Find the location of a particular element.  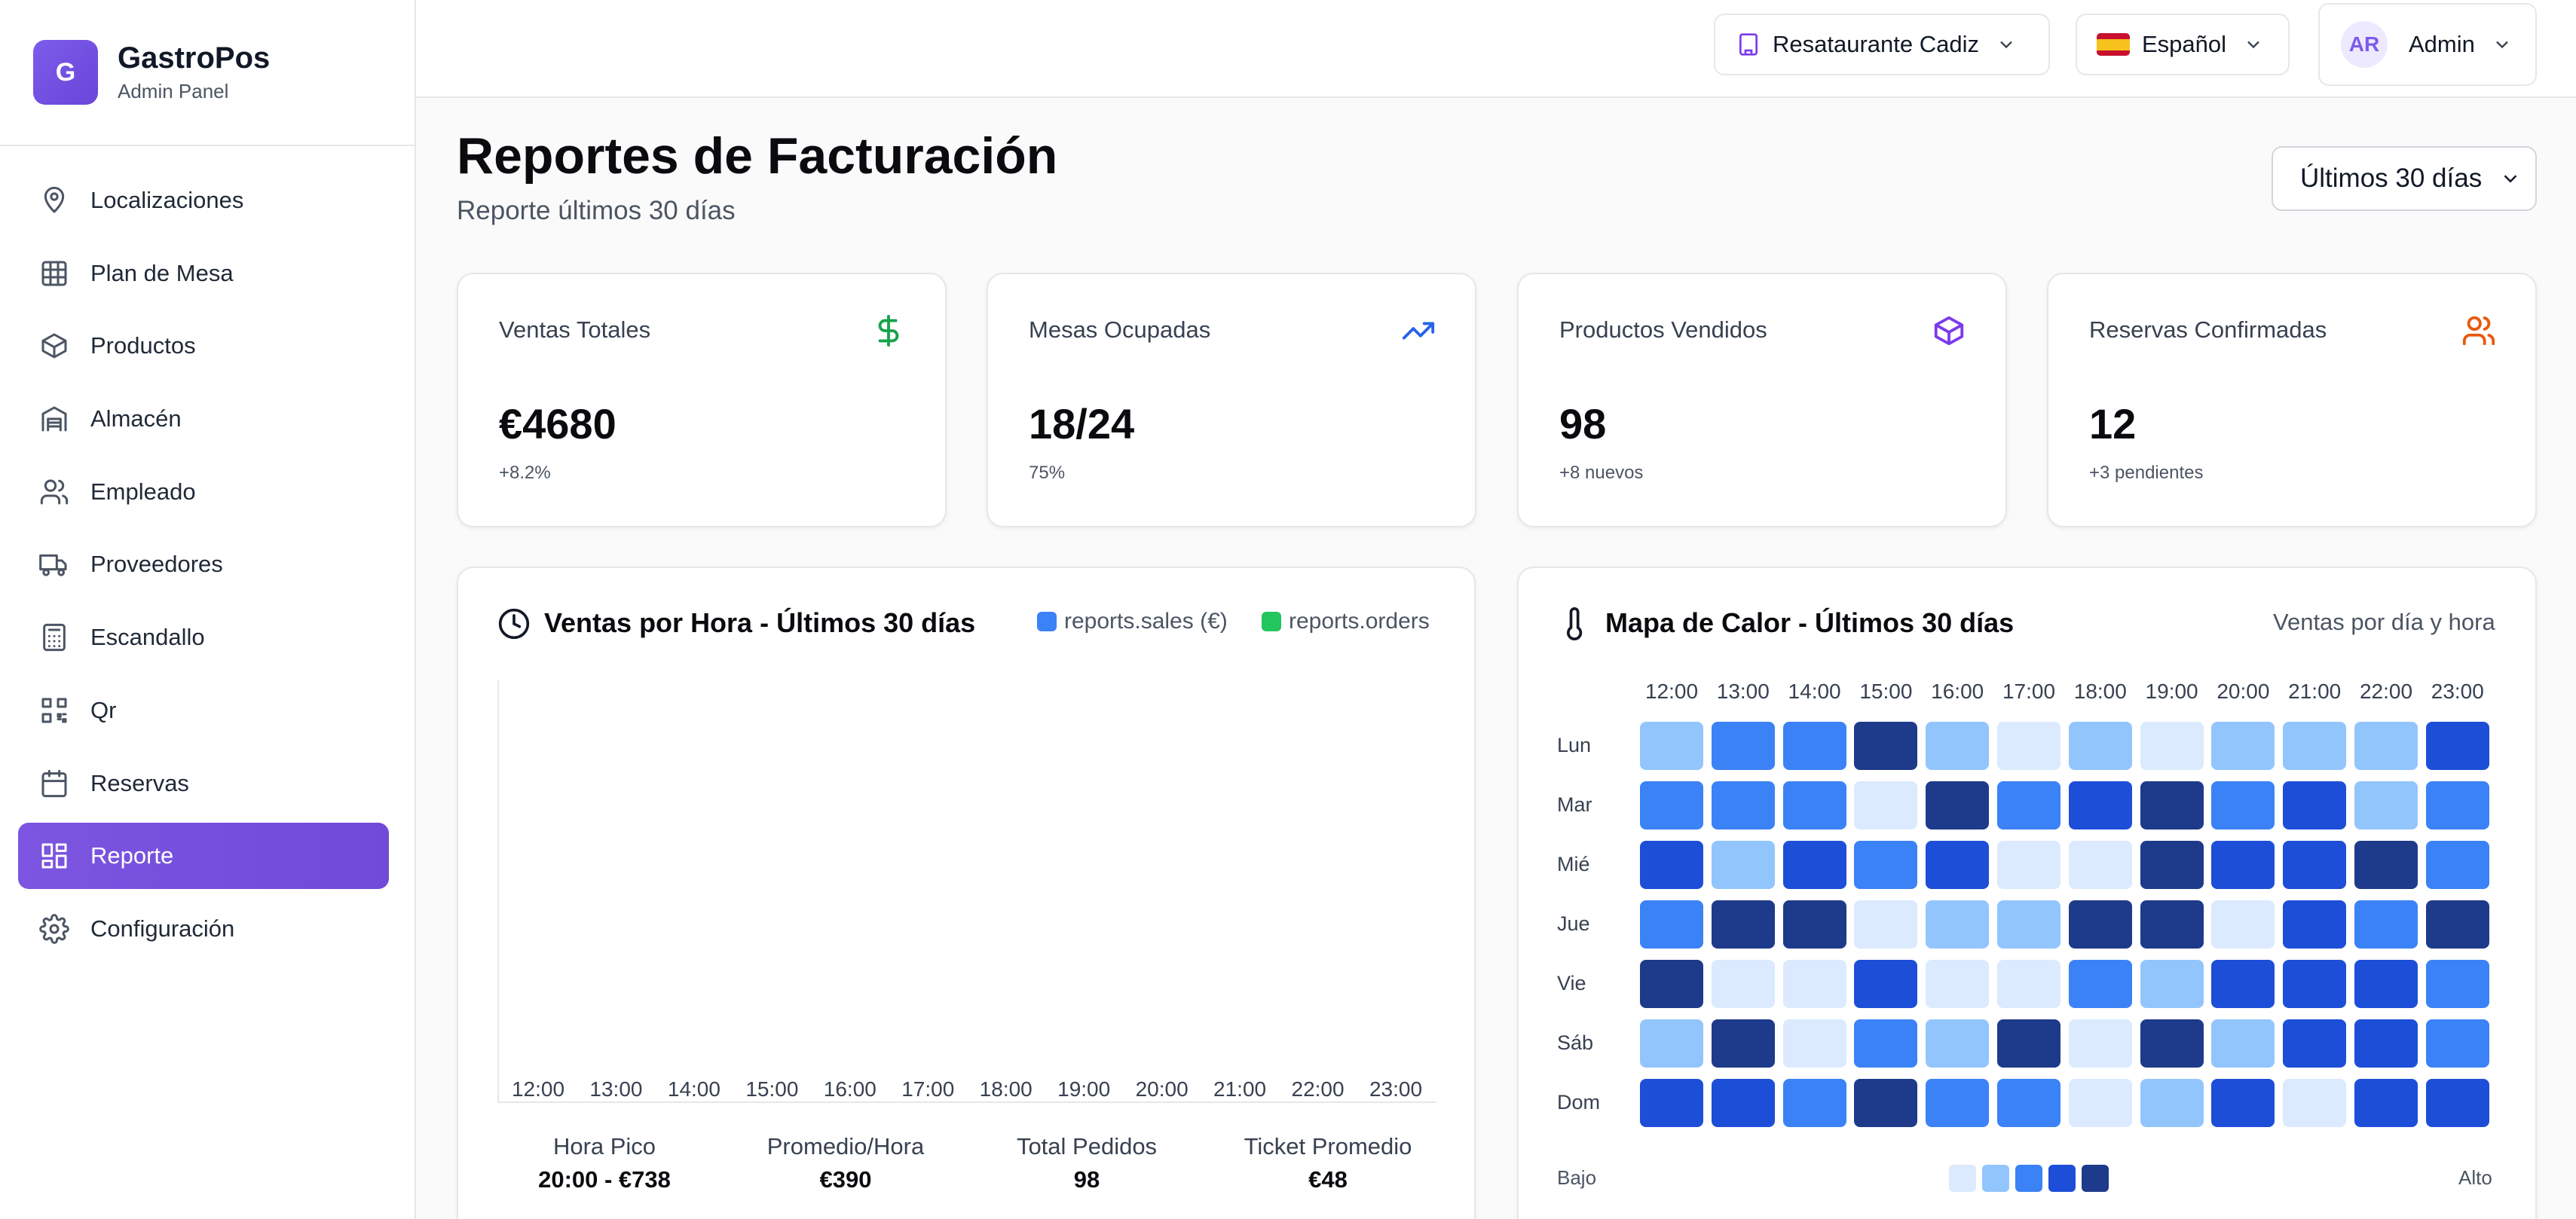

brand-logo: G is located at coordinates (66, 72).